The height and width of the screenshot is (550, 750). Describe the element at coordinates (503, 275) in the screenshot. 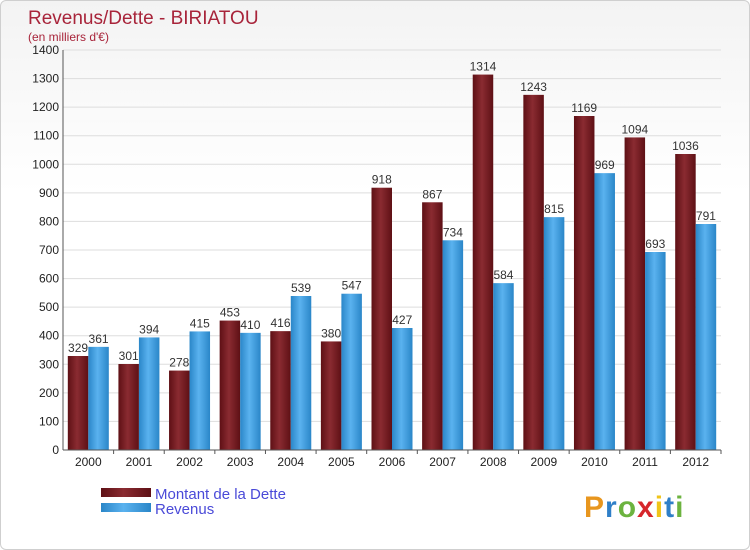

I see `value-label: 584` at that location.